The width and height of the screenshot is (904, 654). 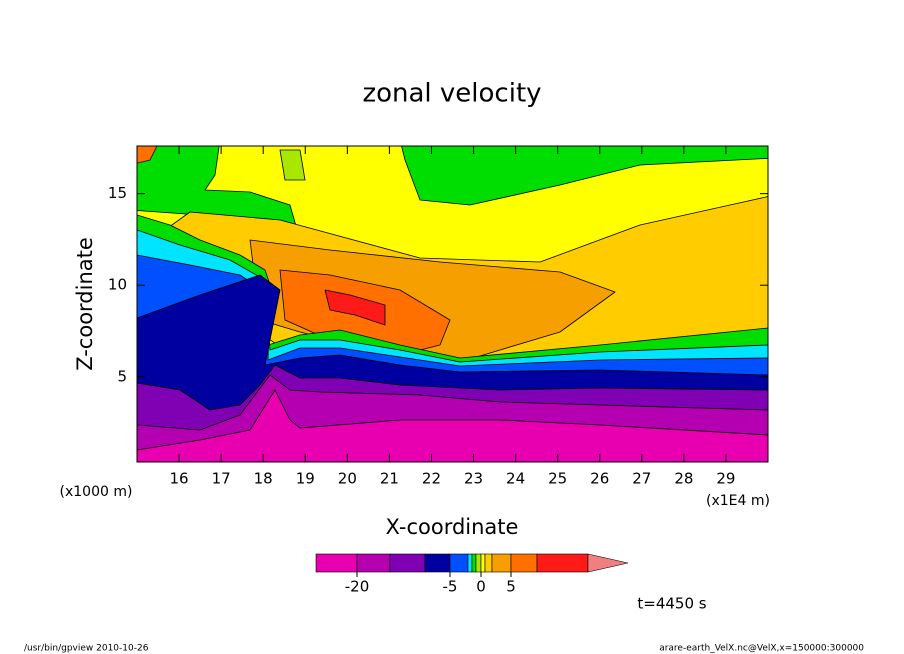 I want to click on footer-left: /usr/bin/gpview 2010-10-26, so click(x=86, y=649).